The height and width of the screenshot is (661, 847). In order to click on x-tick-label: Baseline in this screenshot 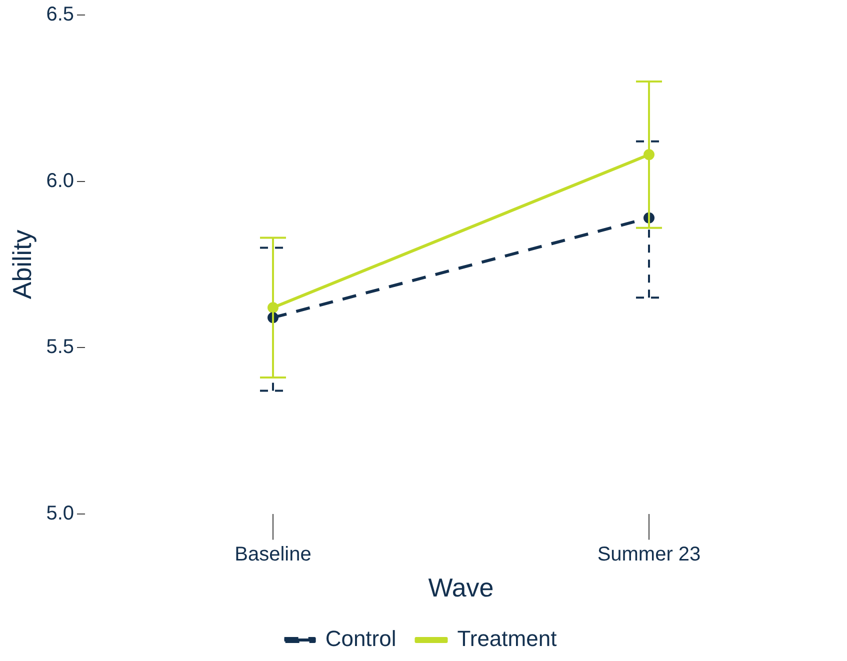, I will do `click(273, 554)`.